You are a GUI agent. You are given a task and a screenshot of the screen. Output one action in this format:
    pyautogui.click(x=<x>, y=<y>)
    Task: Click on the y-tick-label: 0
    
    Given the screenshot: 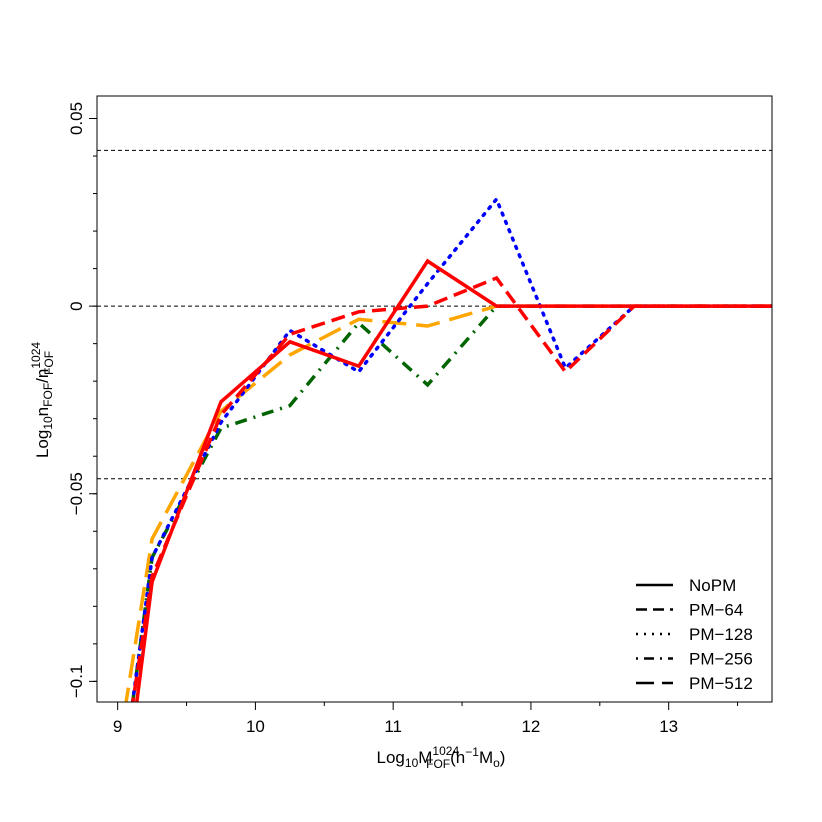 What is the action you would take?
    pyautogui.click(x=76, y=305)
    